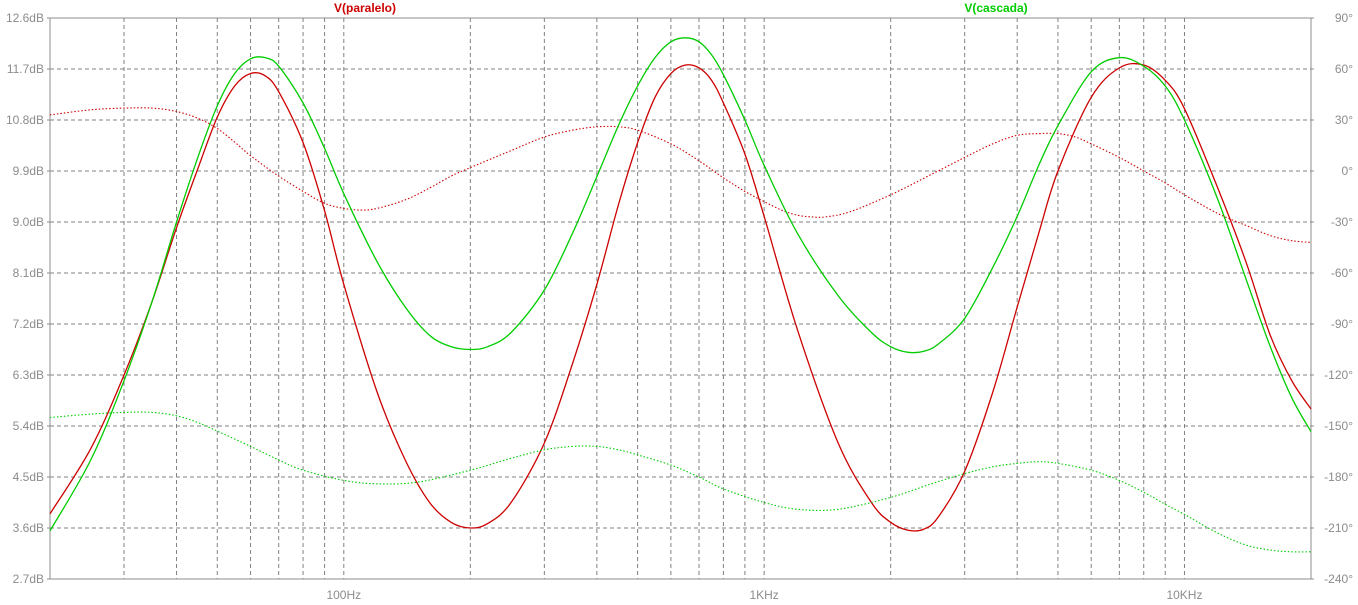 This screenshot has width=1358, height=605. Describe the element at coordinates (28, 171) in the screenshot. I see `y-left-tick-label: 9.9dB` at that location.